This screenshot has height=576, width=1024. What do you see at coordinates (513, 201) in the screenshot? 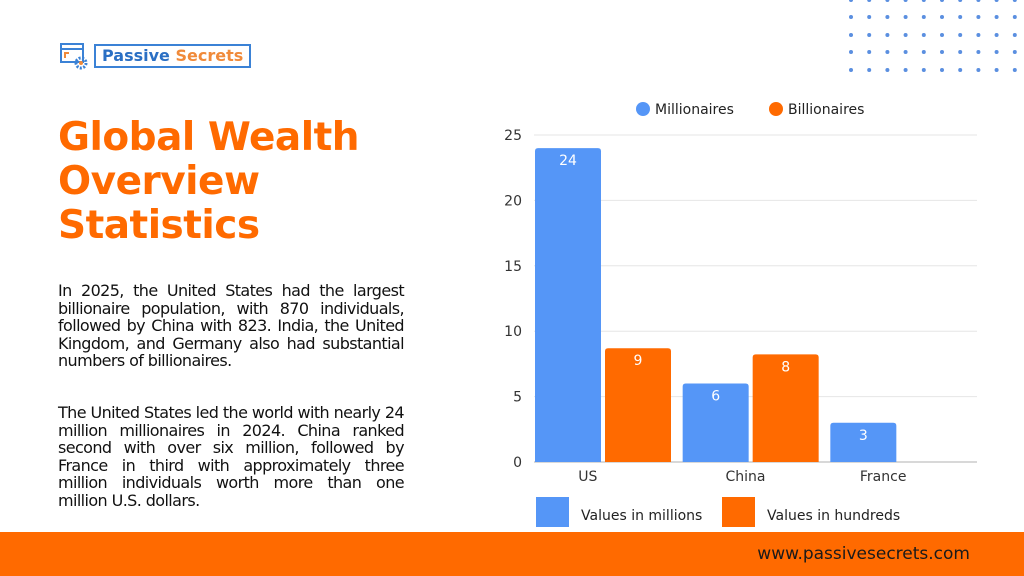
I see `y-tick-label: 20` at bounding box center [513, 201].